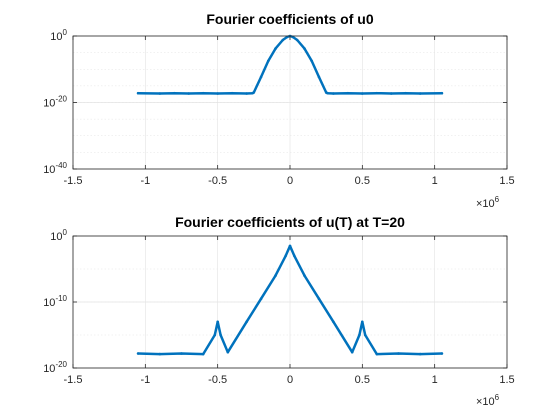 Image resolution: width=560 pixels, height=420 pixels. Describe the element at coordinates (290, 300) in the screenshot. I see `series-layer` at that location.